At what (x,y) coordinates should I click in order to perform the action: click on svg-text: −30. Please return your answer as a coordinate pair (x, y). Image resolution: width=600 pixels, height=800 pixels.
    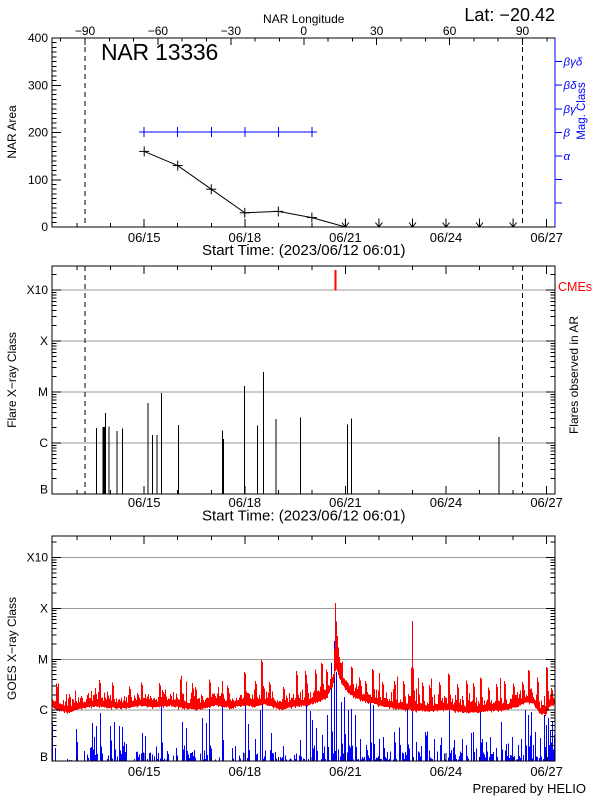
    Looking at the image, I should click on (231, 31).